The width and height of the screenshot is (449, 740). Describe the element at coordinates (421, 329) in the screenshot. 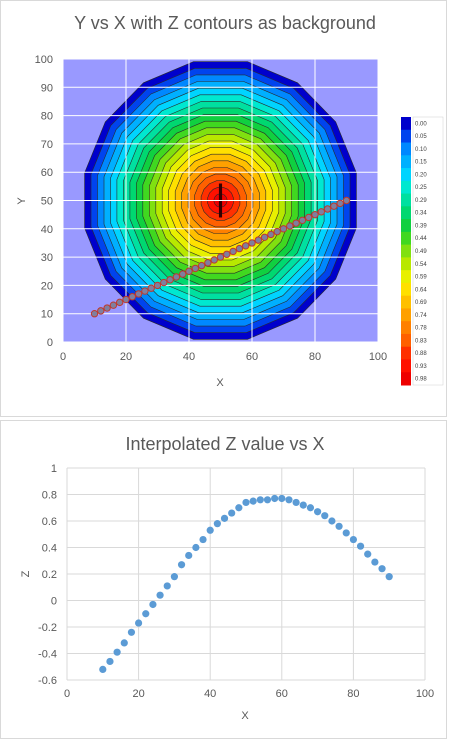

I see `colorbar-label: 0.78` at that location.